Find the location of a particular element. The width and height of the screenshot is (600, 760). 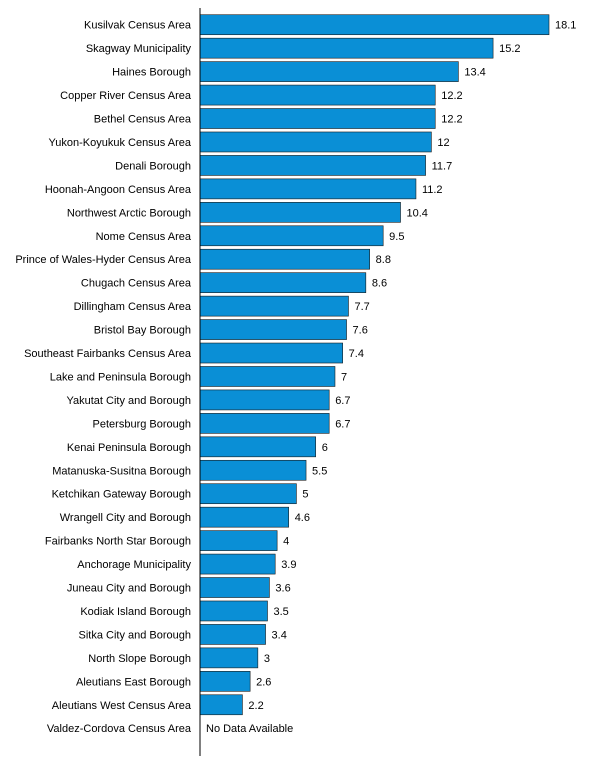

value-label: 8.8 is located at coordinates (383, 260).